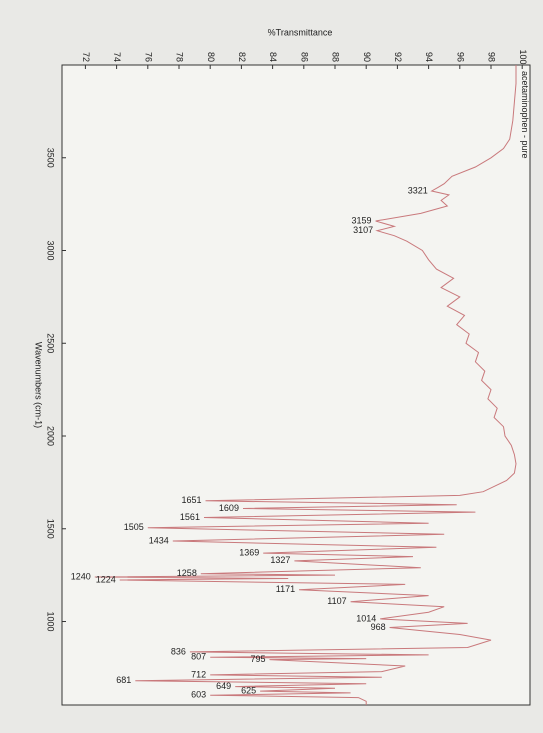 Image resolution: width=543 pixels, height=733 pixels. Describe the element at coordinates (242, 57) in the screenshot. I see `y-tick-label: 82` at that location.